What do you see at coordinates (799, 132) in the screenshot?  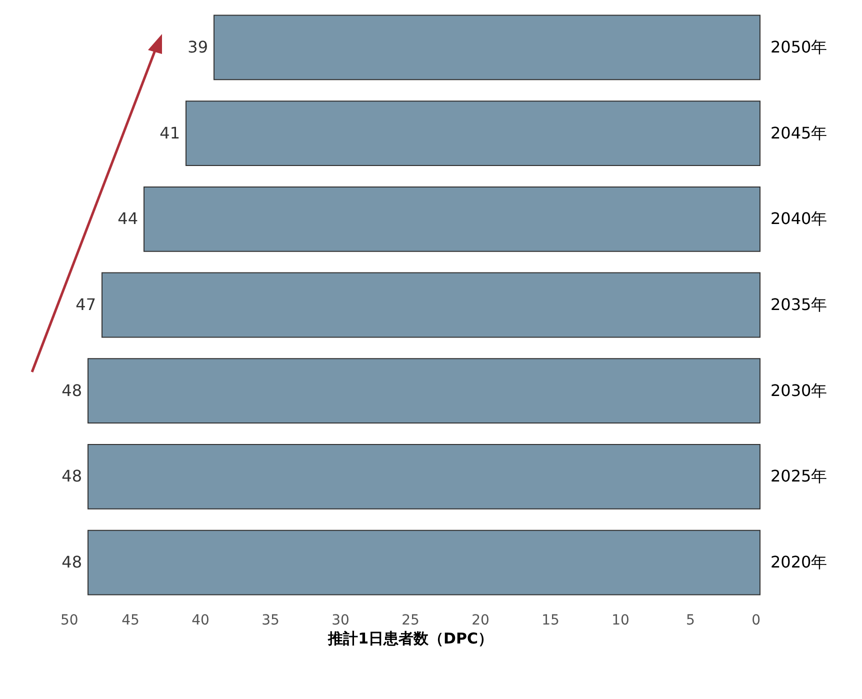 I see `y-tick-label: 2045年` at bounding box center [799, 132].